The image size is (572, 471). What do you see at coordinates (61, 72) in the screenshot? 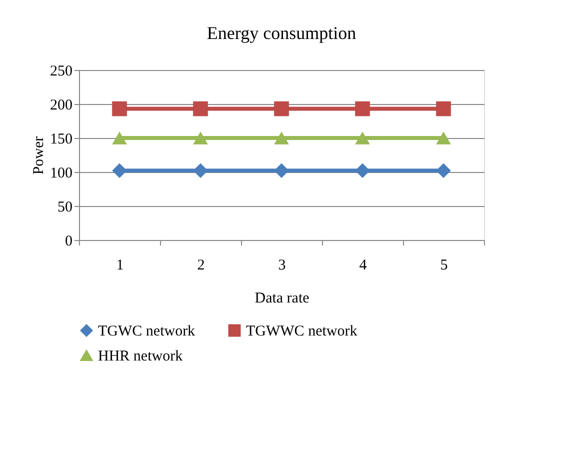
I see `y-tick-label: 250` at bounding box center [61, 72].